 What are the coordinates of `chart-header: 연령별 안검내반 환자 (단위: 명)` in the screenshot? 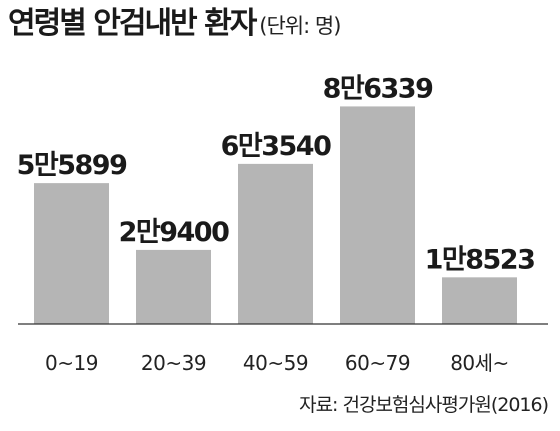 It's located at (174, 24).